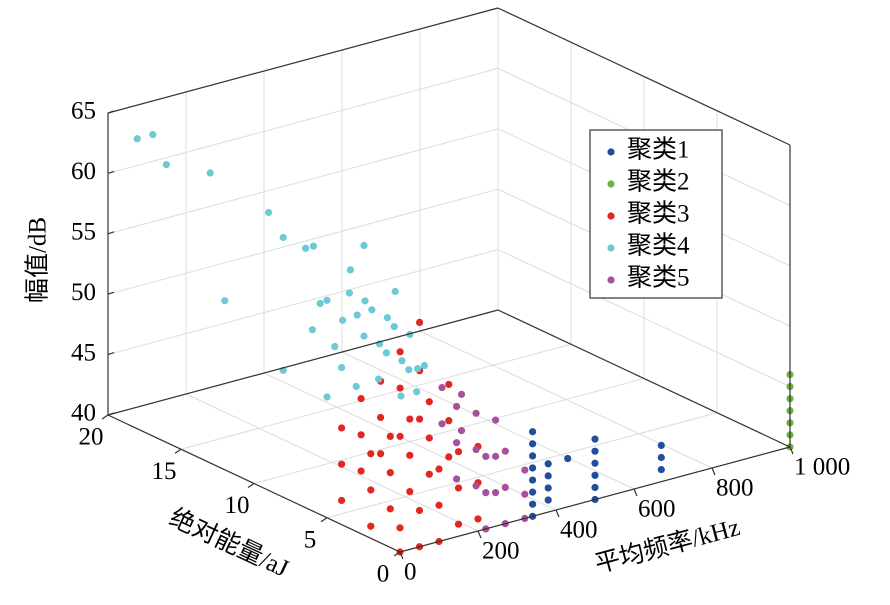 This screenshot has width=890, height=605. I want to click on z-tick-label: 45, so click(83, 352).